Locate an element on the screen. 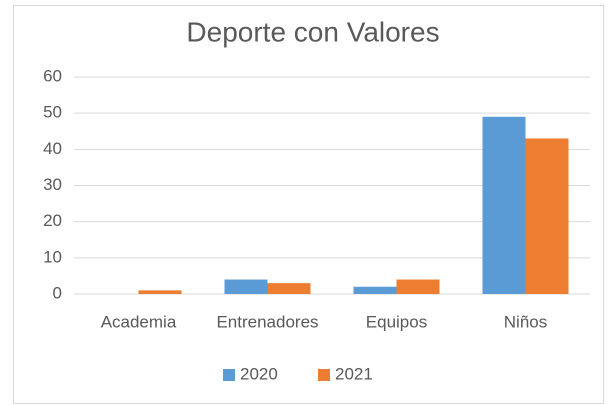 The width and height of the screenshot is (609, 405). y-tick-label: 40 is located at coordinates (52, 148).